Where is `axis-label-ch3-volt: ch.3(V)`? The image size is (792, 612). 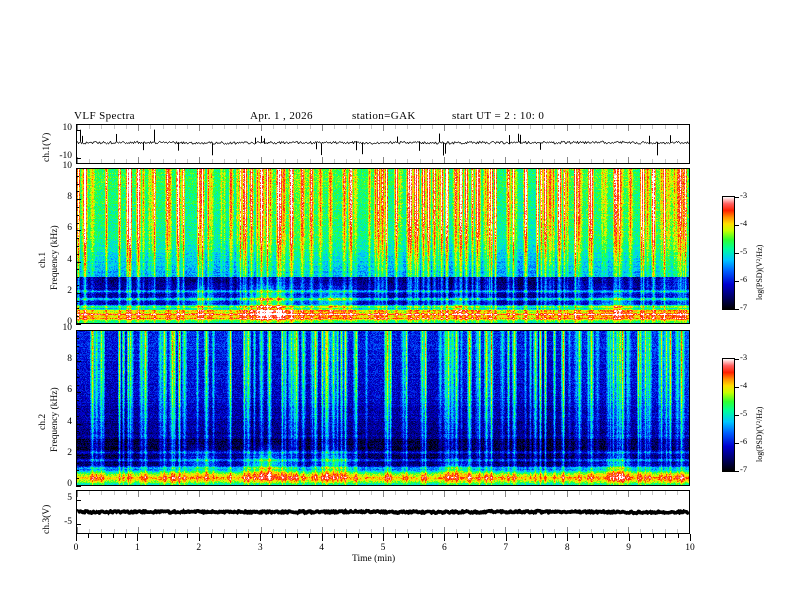 axis-label-ch3-volt: ch.3(V) is located at coordinates (47, 519).